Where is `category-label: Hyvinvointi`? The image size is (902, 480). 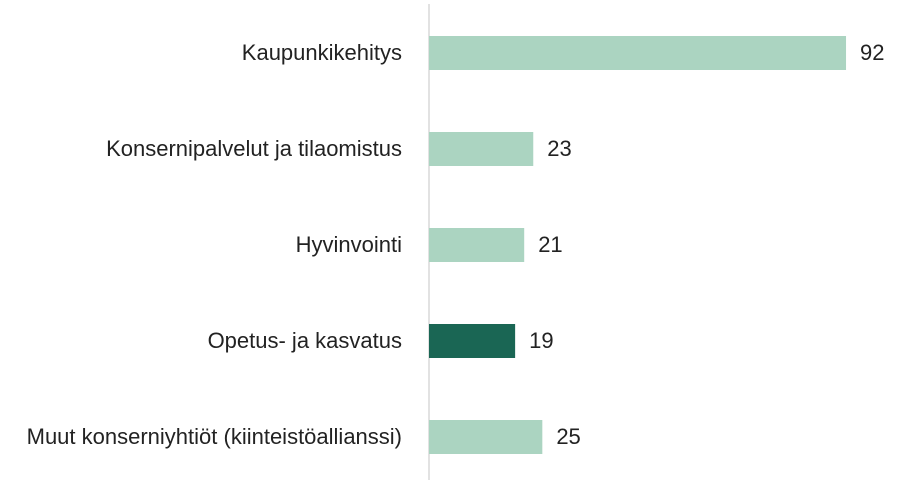
category-label: Hyvinvointi is located at coordinates (348, 244).